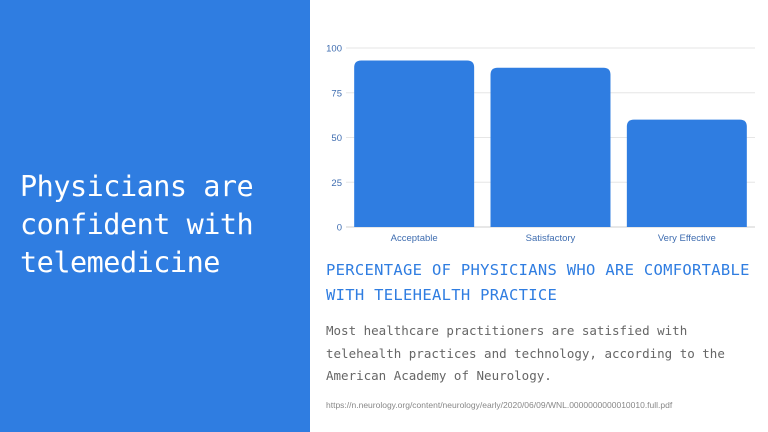  What do you see at coordinates (336, 183) in the screenshot?
I see `y-tick-label: 25` at bounding box center [336, 183].